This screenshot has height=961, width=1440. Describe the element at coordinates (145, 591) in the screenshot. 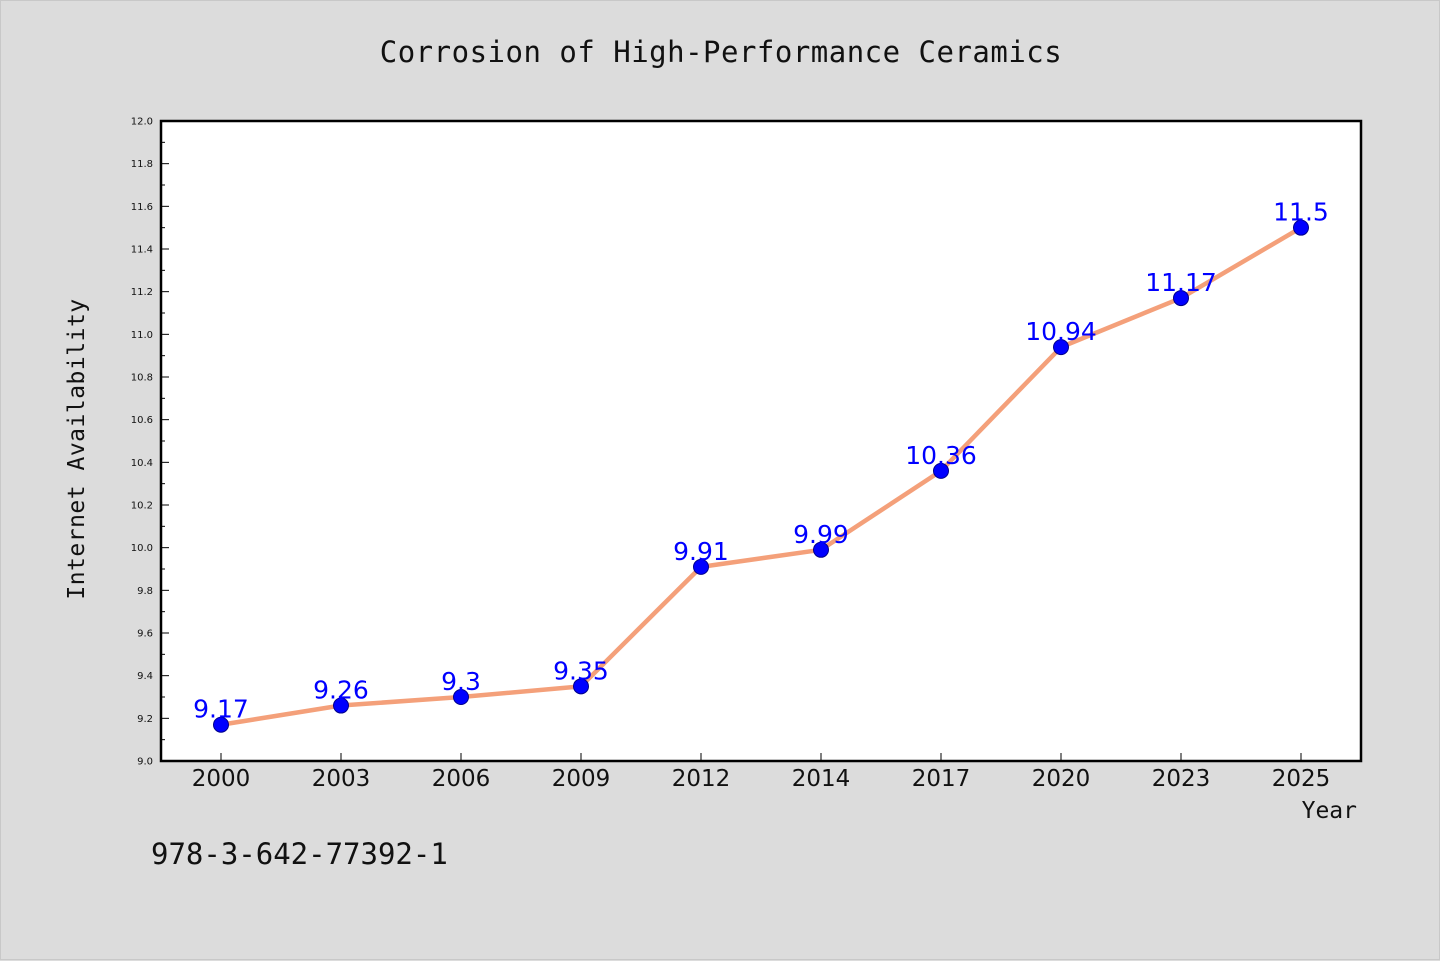

I see `y-tick-label: 9.8` at that location.